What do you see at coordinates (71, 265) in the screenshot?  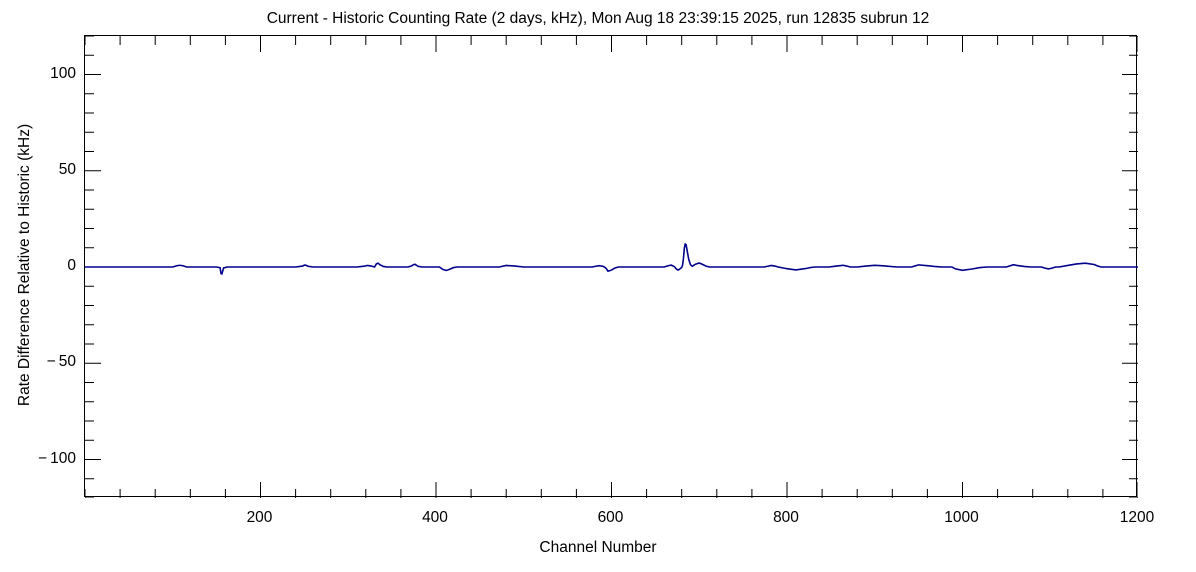 I see `y-tick-label: 0` at bounding box center [71, 265].